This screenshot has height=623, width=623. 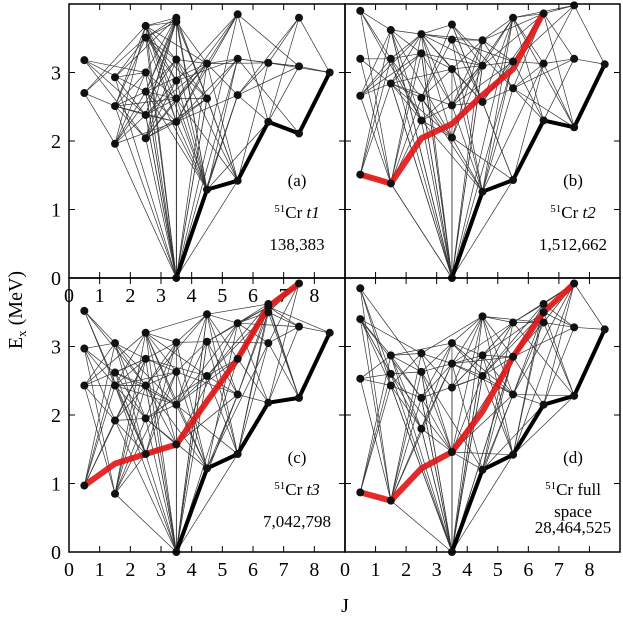 What do you see at coordinates (573, 244) in the screenshot?
I see `dimension-label: 1,512,662` at bounding box center [573, 244].